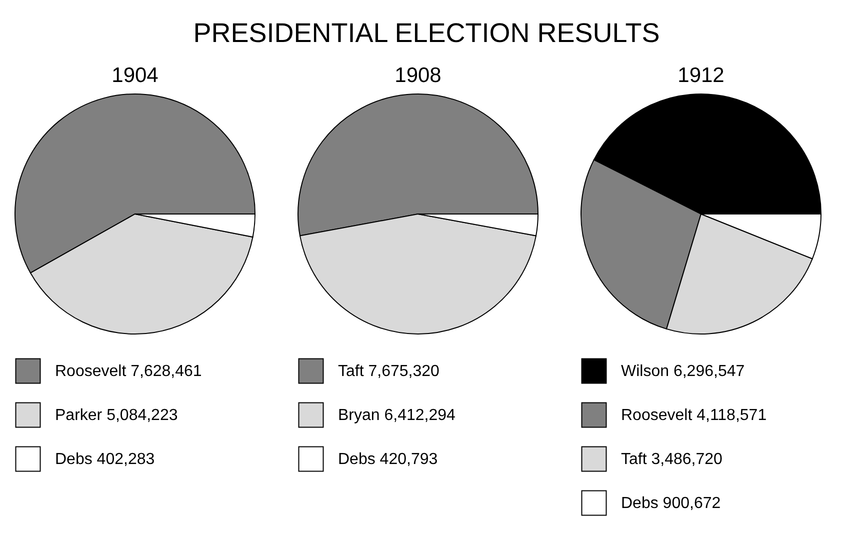  I want to click on chart-title: 1908, so click(418, 75).